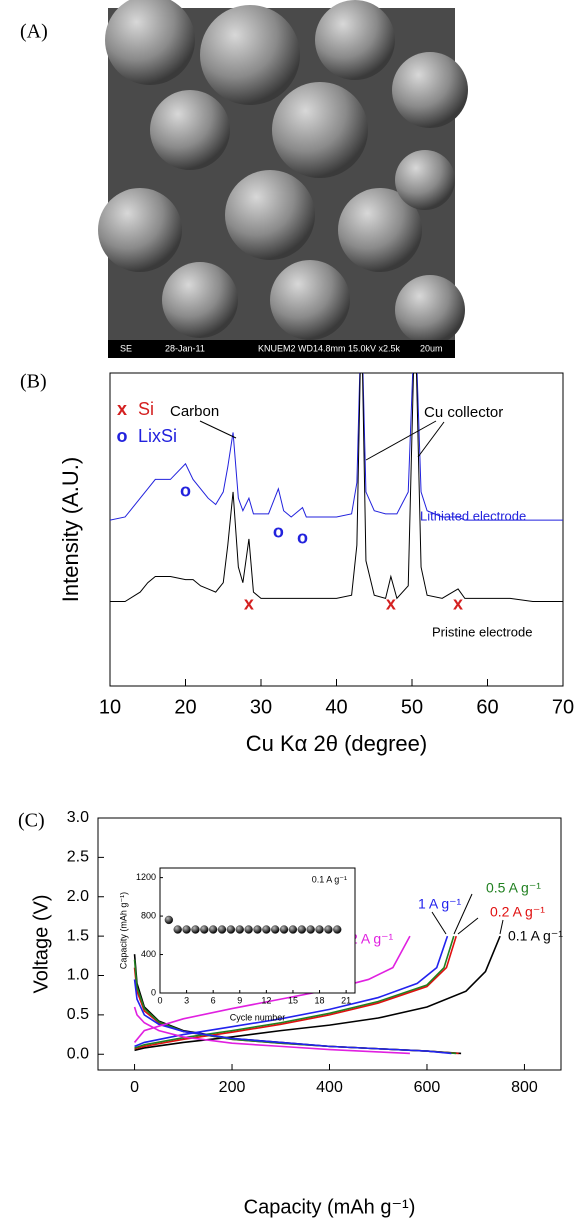 This screenshot has width=587, height=1230. I want to click on series-label: Pristine electrode, so click(482, 631).